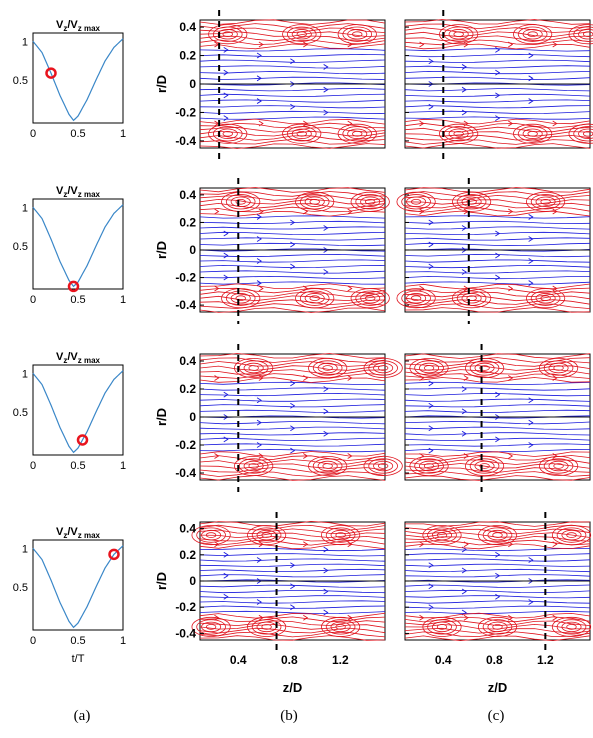  Describe the element at coordinates (25, 549) in the screenshot. I see `y-tick-label: 1` at that location.